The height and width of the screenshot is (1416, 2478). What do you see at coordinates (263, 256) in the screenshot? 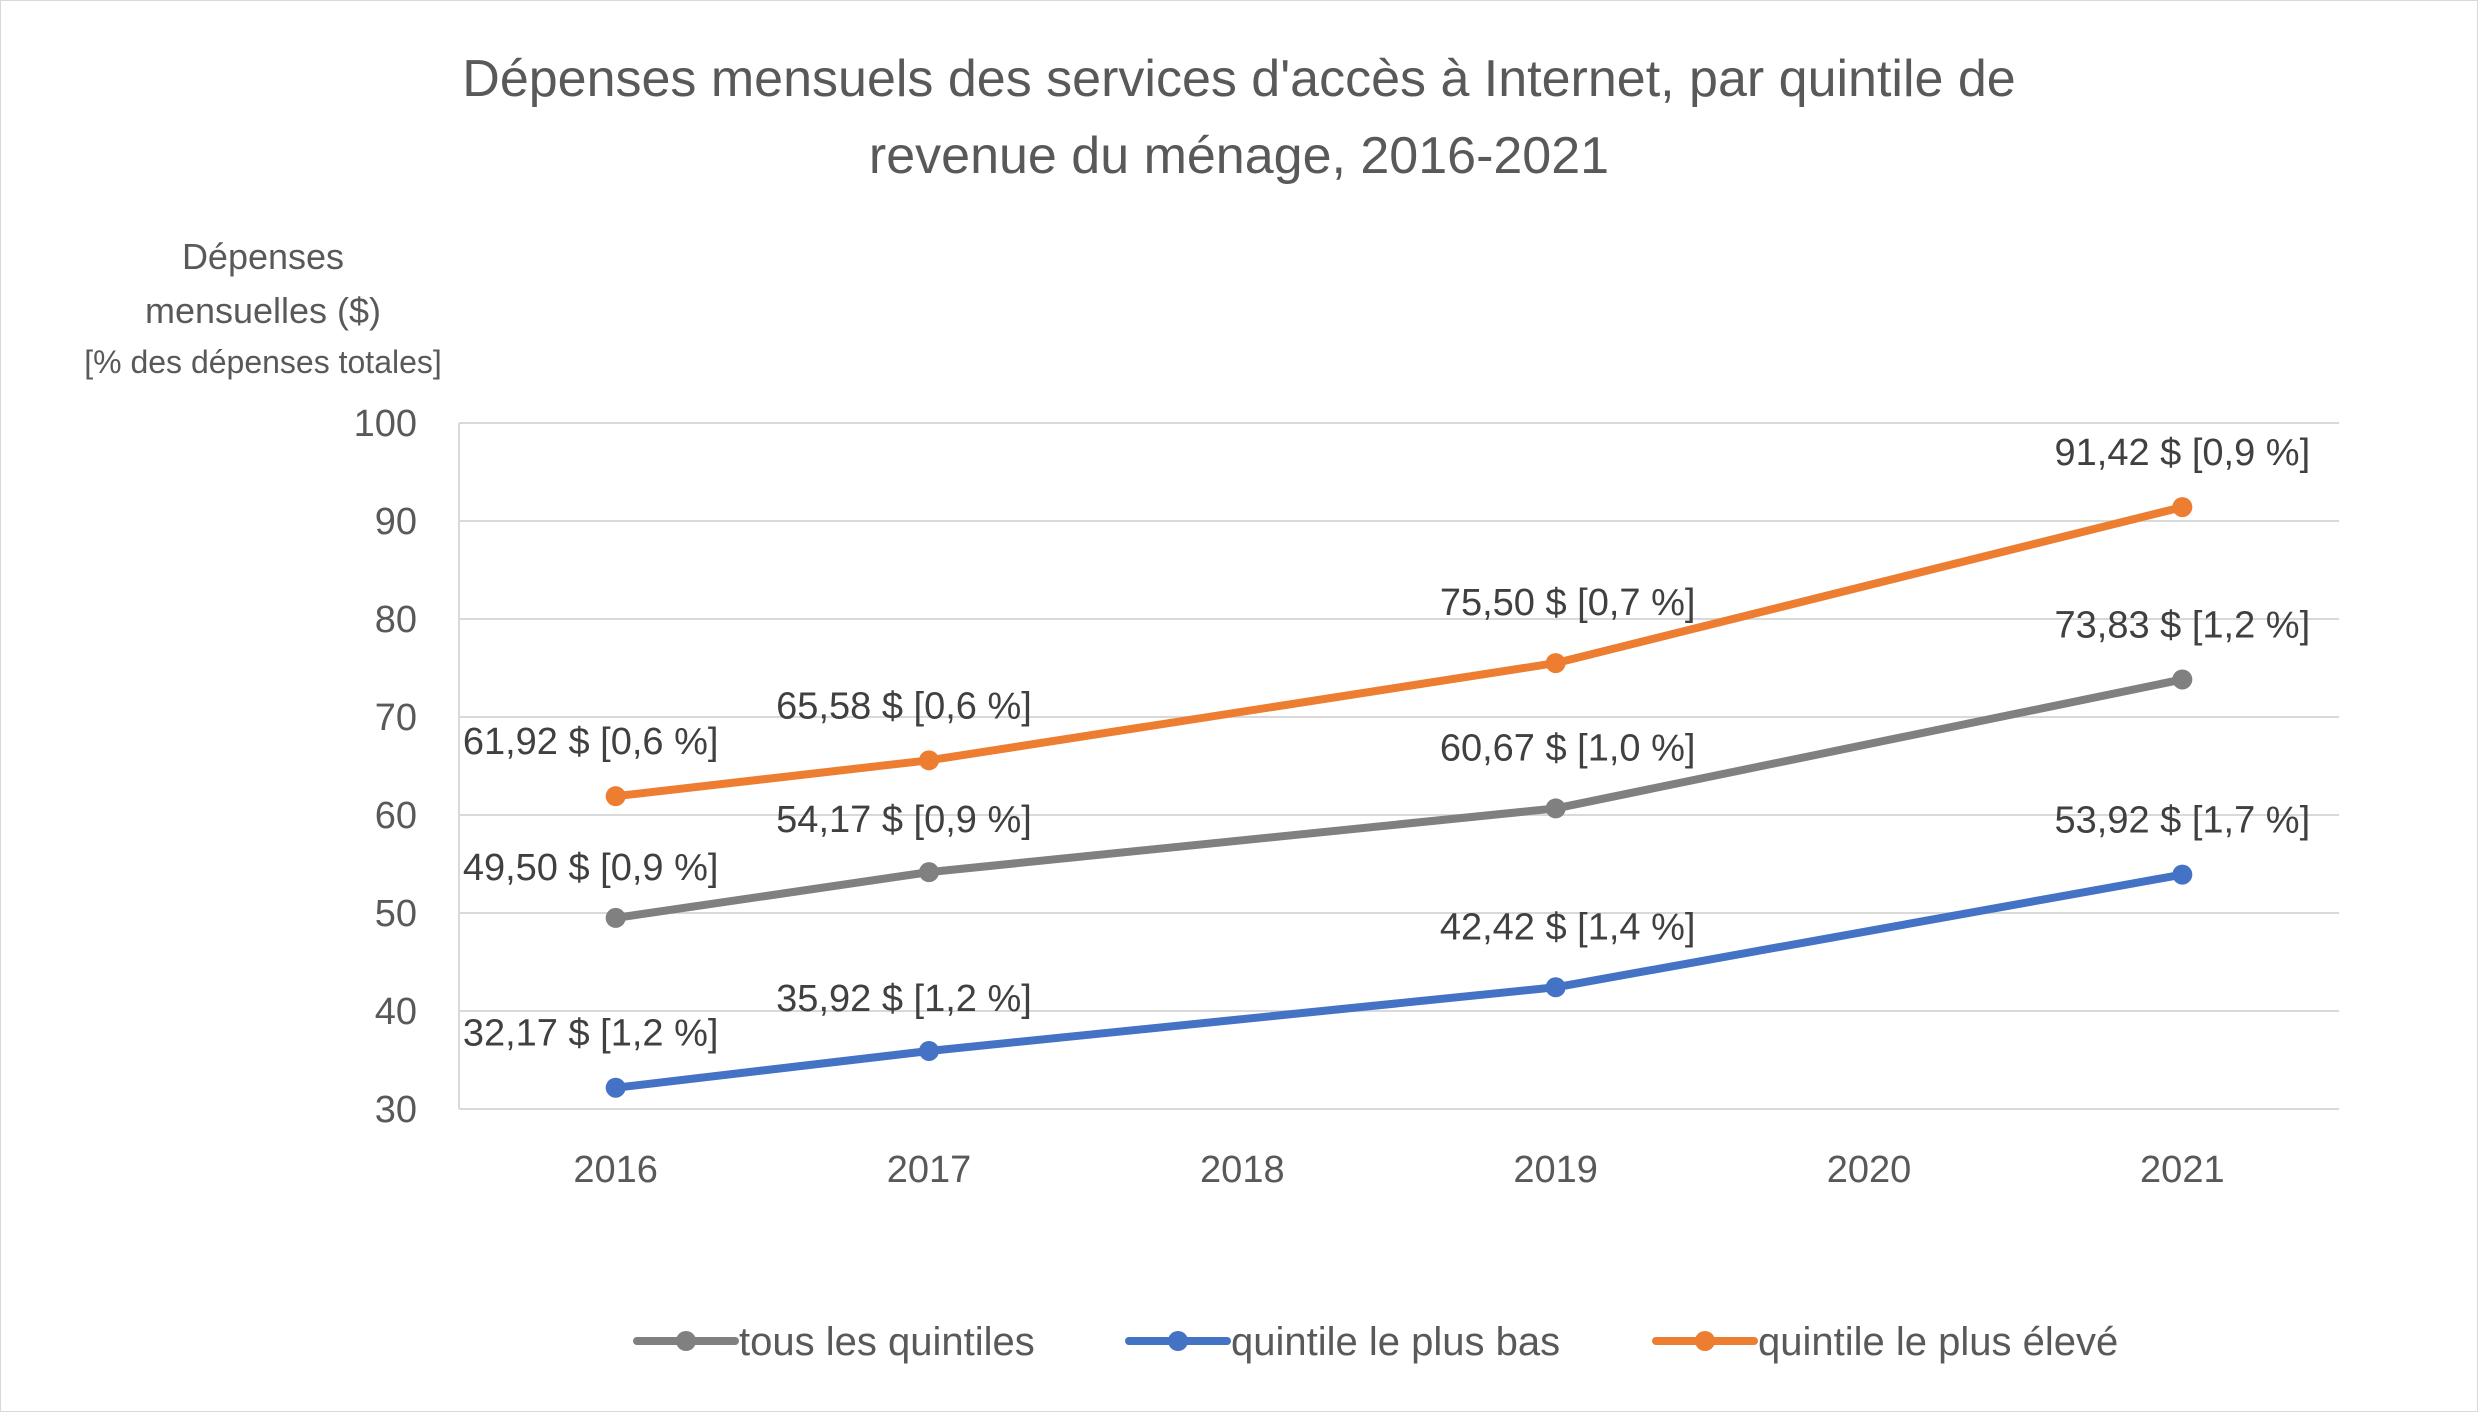
I see `y-axis-label-line-1: Dépenses` at bounding box center [263, 256].